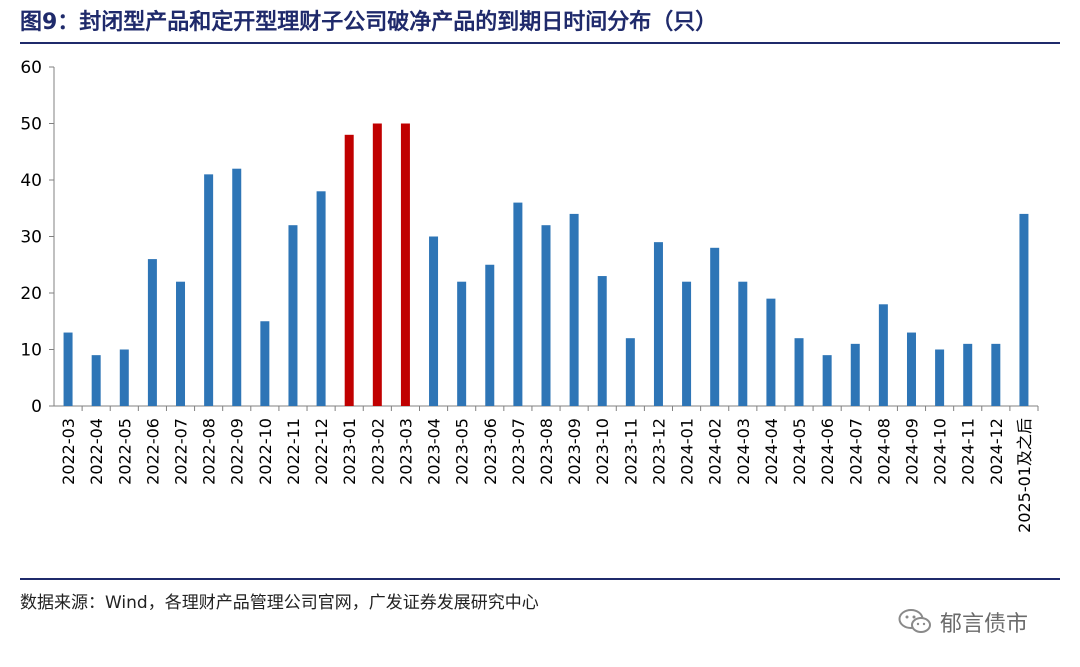  What do you see at coordinates (96, 451) in the screenshot?
I see `x-tick-label: 2022-04` at bounding box center [96, 451].